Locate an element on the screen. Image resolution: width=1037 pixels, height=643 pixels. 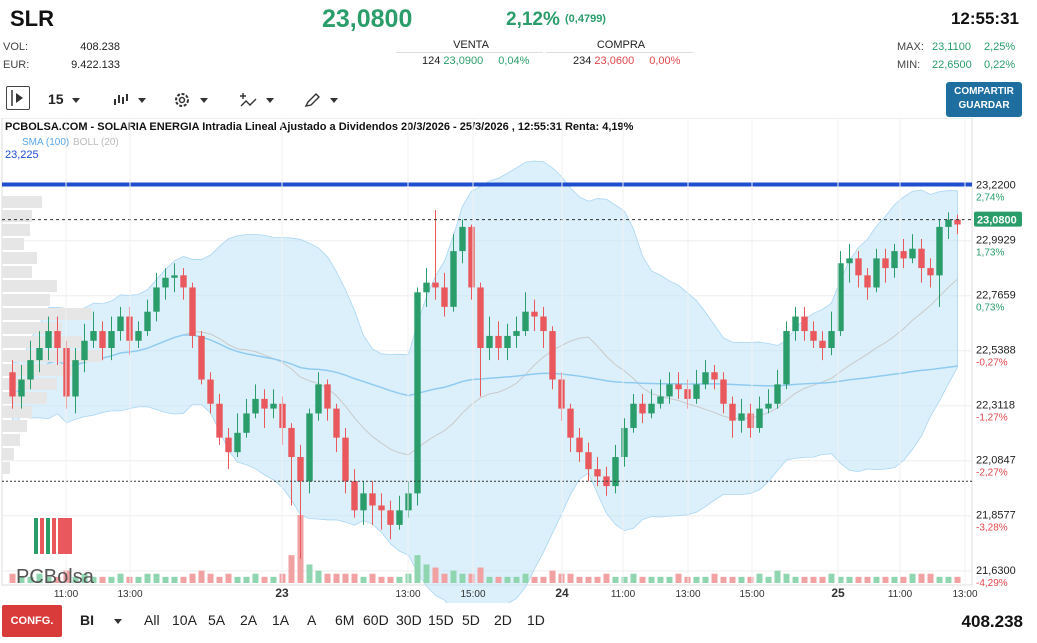
period-5a: 5A is located at coordinates (217, 620).